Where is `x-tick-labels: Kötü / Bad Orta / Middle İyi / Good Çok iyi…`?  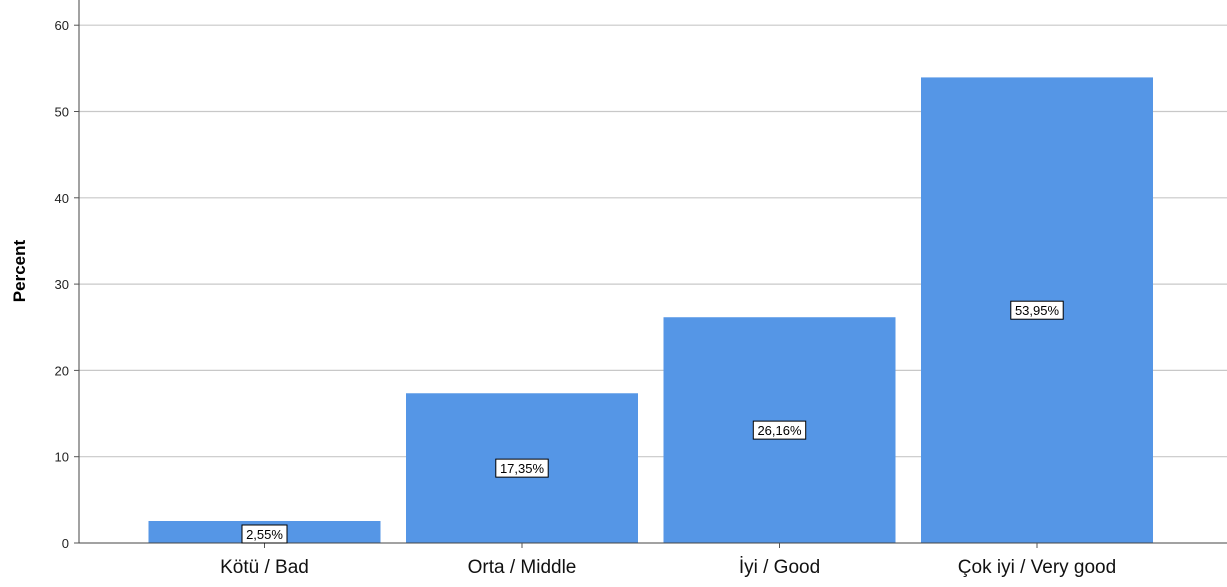
x-tick-labels: Kötü / Bad Orta / Middle İyi / Good Çok iyi… is located at coordinates (668, 560).